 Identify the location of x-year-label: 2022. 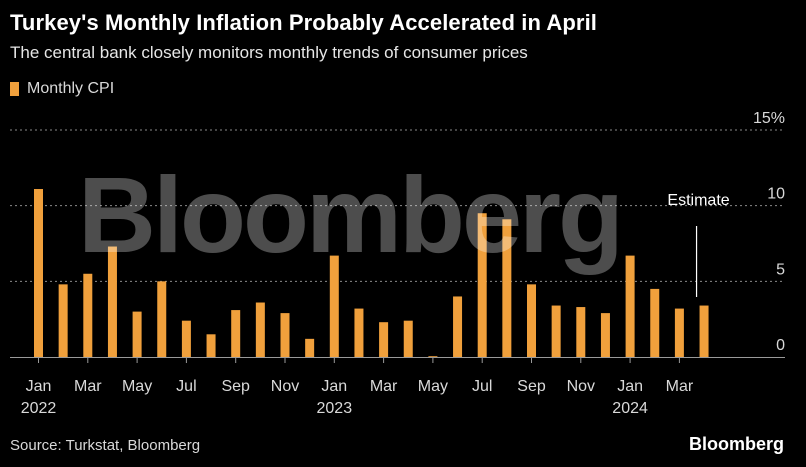
(39, 408).